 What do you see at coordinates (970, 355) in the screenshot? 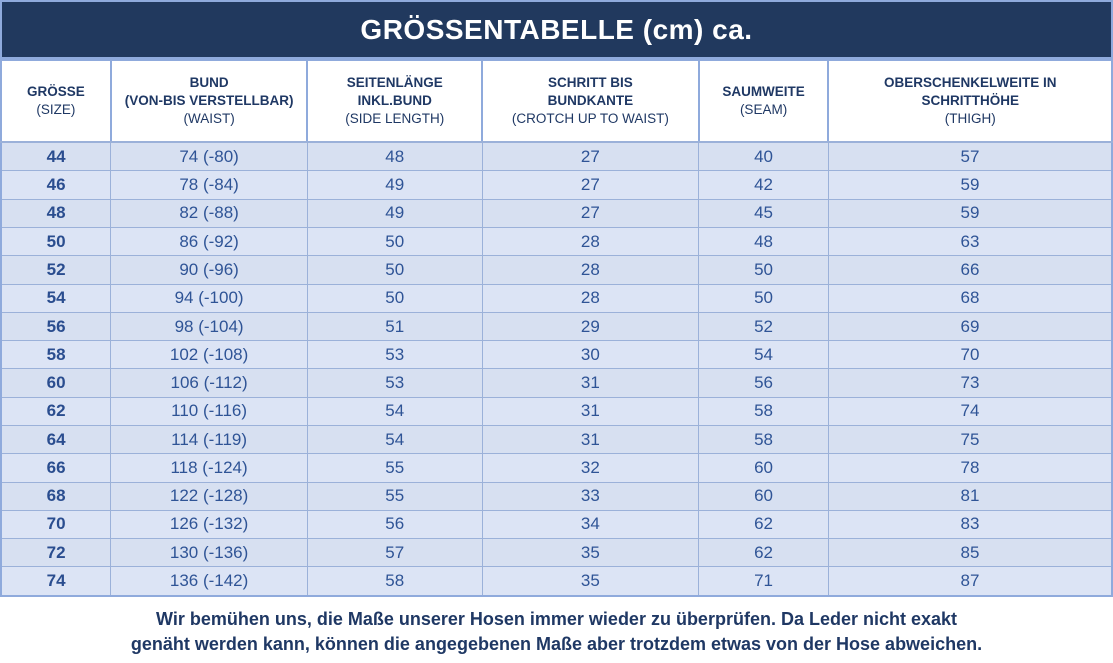
I see `value-cell: 70` at bounding box center [970, 355].